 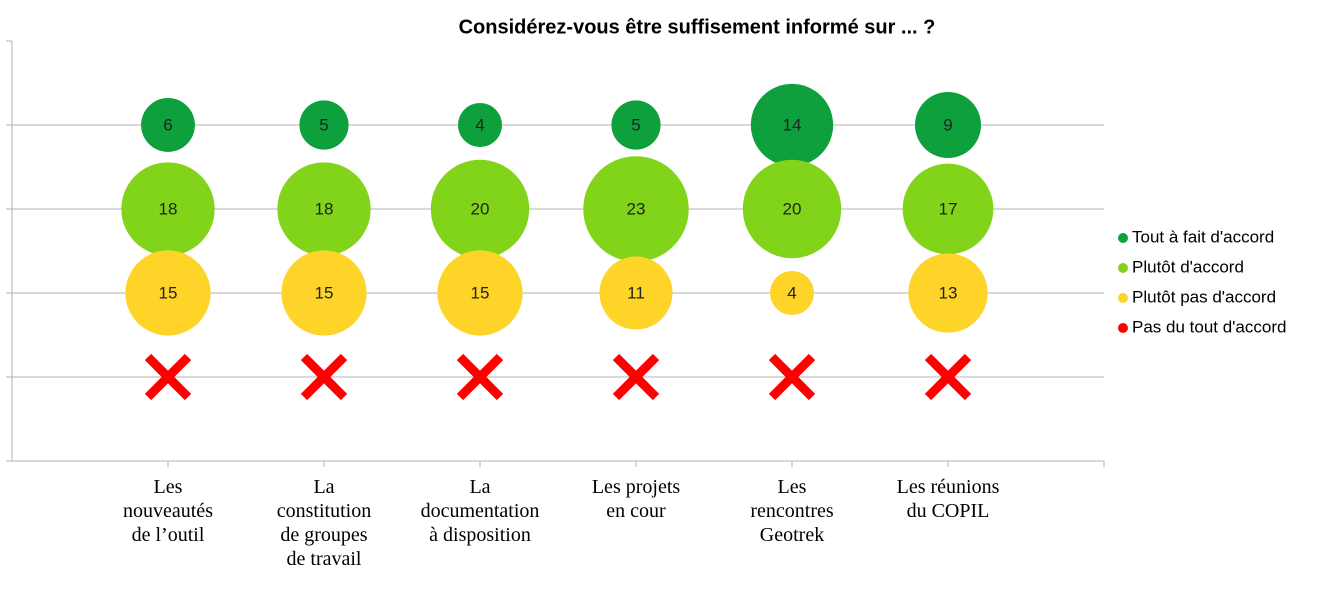 I want to click on data-label: 17, so click(x=948, y=208).